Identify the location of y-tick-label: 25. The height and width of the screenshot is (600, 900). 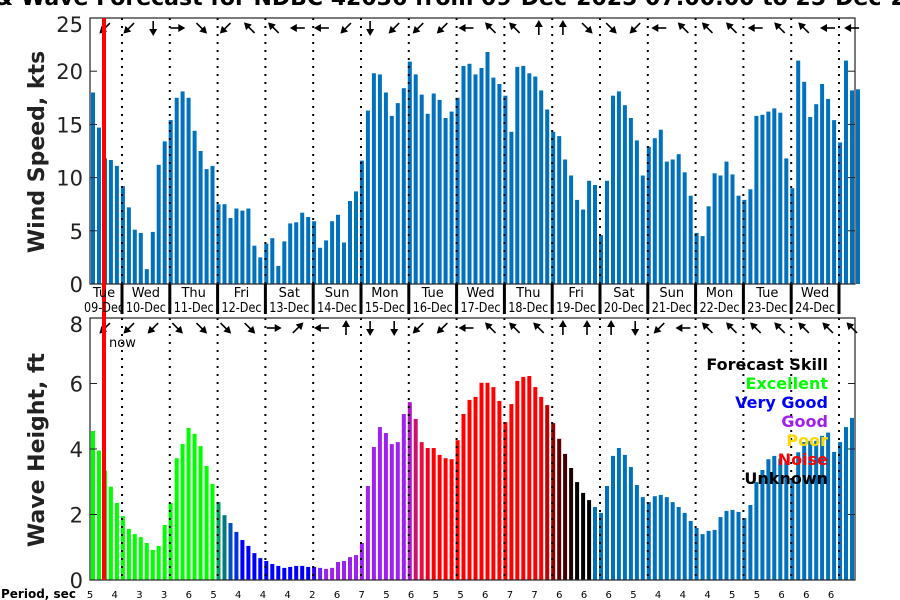
(69, 25).